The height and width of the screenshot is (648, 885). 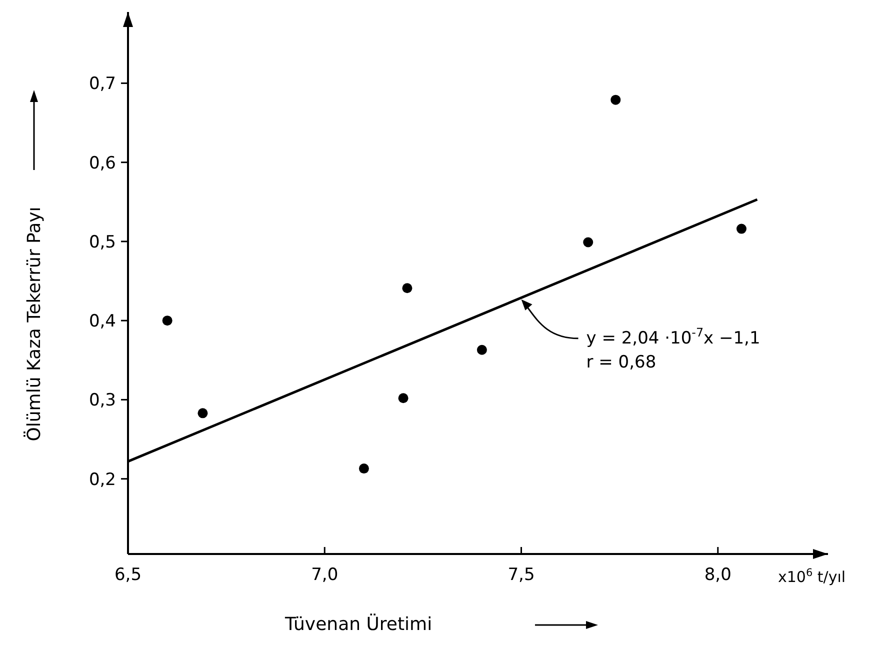 I want to click on x-tick-label: 8,0, so click(x=718, y=575).